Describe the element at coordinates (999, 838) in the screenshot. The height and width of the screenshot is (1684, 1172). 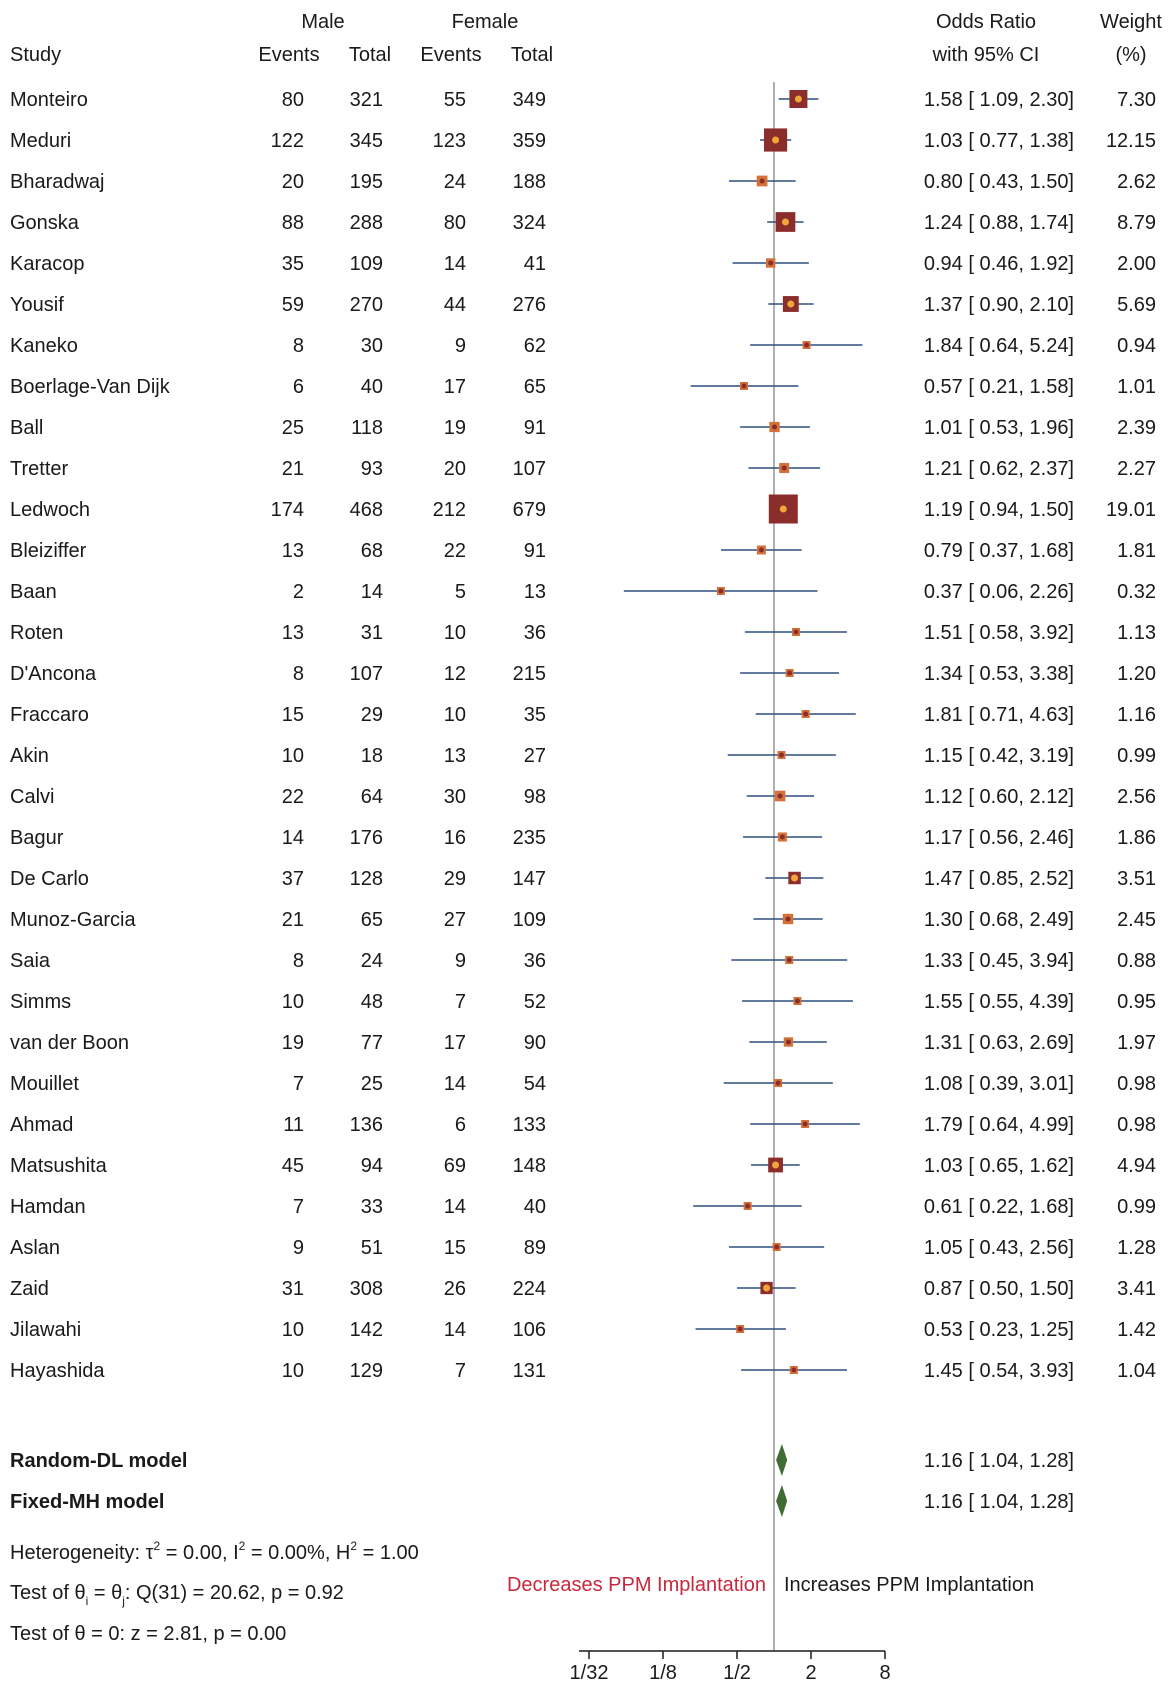
I see `odds-ratio-ci: 1.17 [ 0.56, 2.46]` at that location.